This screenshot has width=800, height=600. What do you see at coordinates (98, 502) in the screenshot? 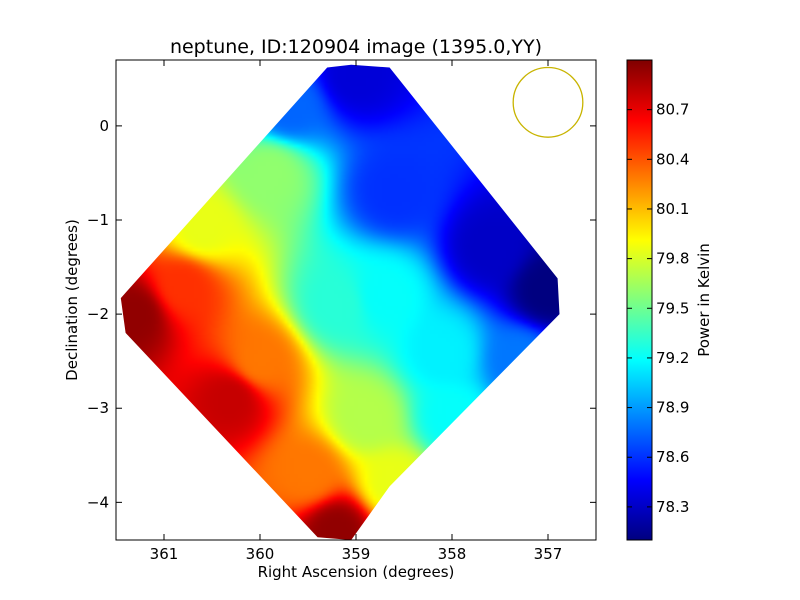
I see `y-tick-label: −4` at bounding box center [98, 502].